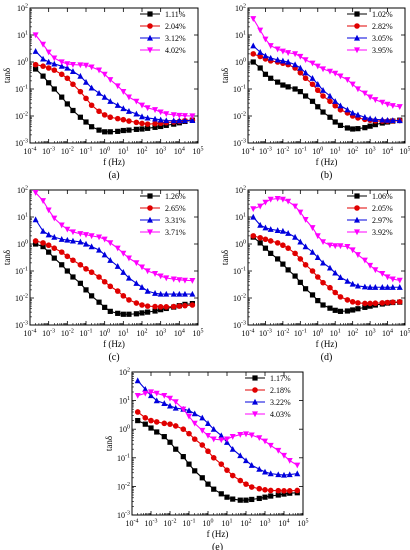 The image size is (410, 550). Describe the element at coordinates (240, 9) in the screenshot. I see `y-tick-label: 10²` at that location.